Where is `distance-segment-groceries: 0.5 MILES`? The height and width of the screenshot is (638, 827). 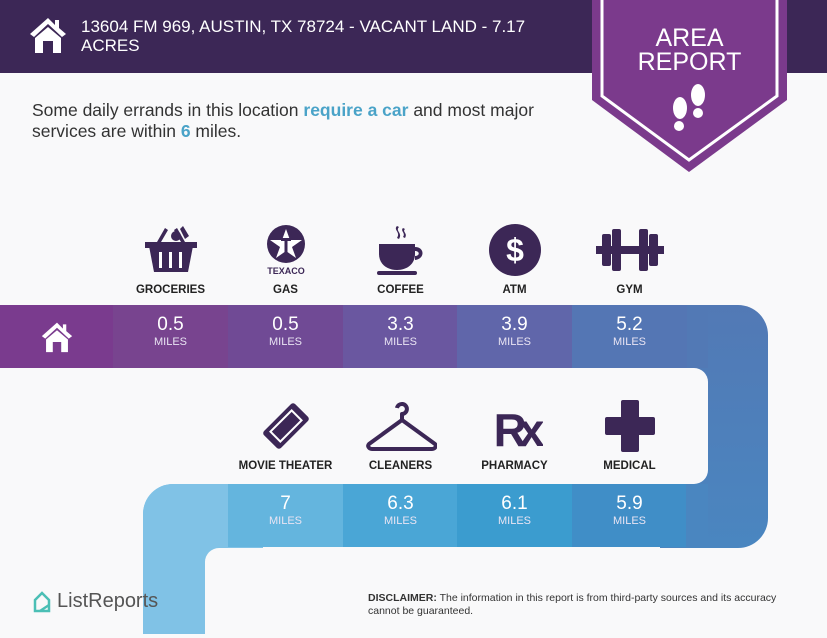
distance-segment-groceries: 0.5 MILES is located at coordinates (170, 336).